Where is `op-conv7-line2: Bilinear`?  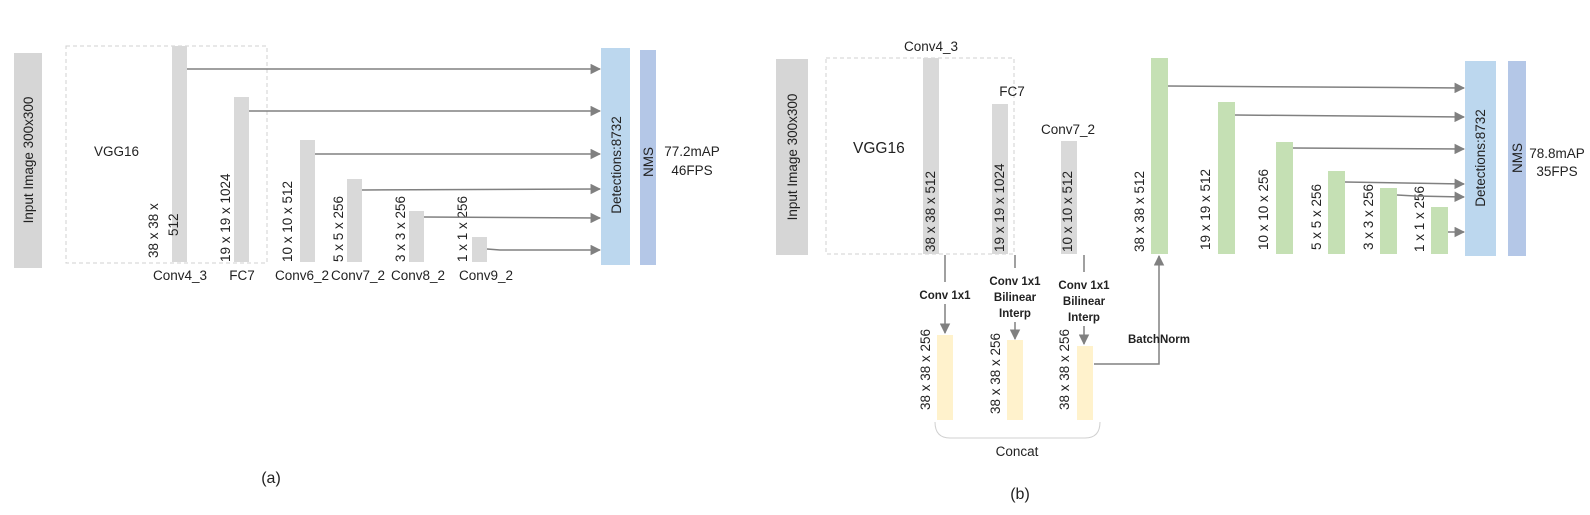 op-conv7-line2: Bilinear is located at coordinates (1084, 302).